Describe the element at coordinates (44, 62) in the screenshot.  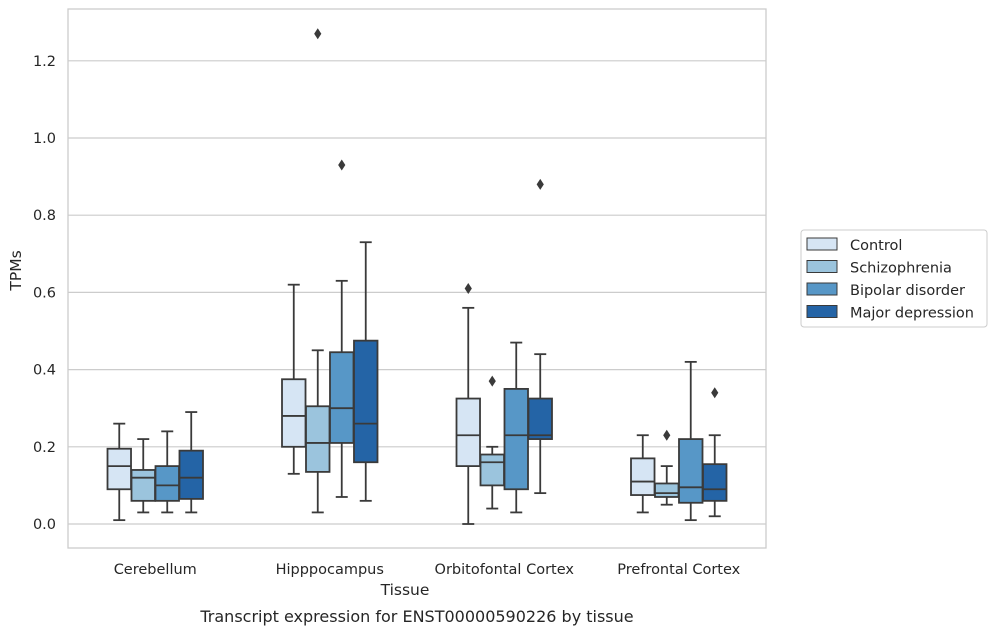
I see `y-tick-label: 1.2` at that location.